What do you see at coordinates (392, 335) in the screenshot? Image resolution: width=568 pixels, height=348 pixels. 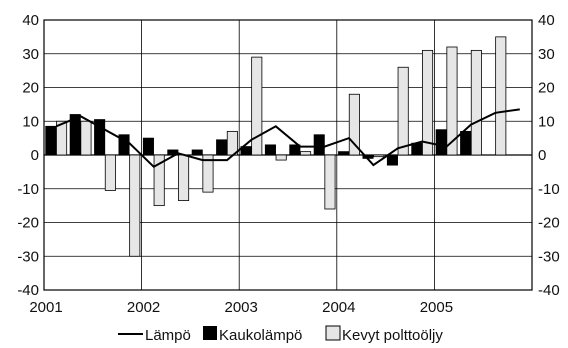 I see `legend-polttooljy-label: Kevyt polttoöljy` at bounding box center [392, 335].